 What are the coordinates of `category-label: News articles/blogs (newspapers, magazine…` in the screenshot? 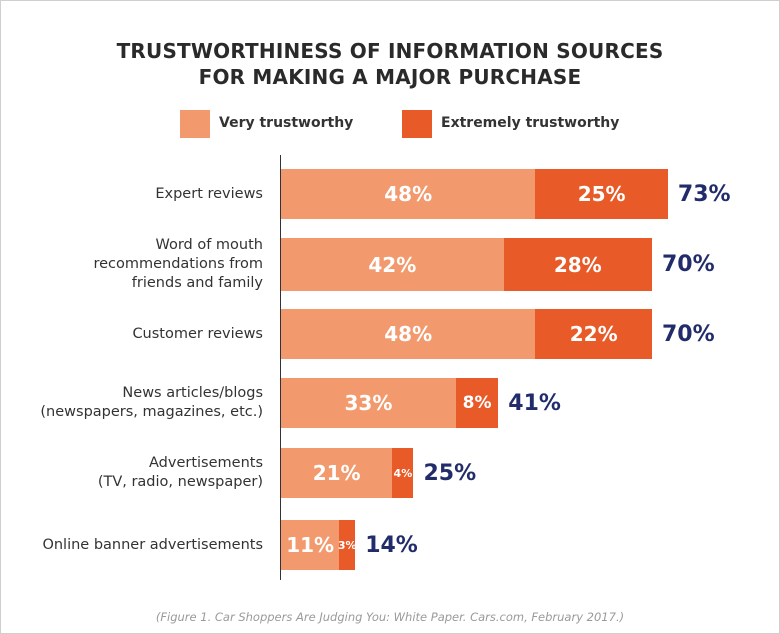 It's located at (151, 403).